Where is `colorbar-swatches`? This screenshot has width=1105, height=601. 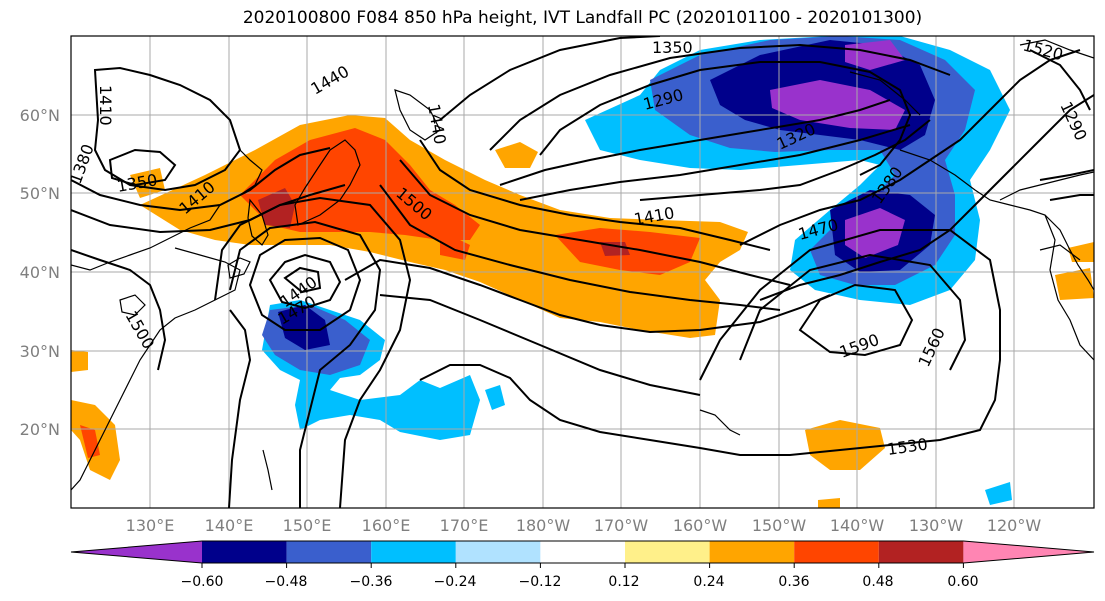
colorbar-swatches is located at coordinates (582, 552).